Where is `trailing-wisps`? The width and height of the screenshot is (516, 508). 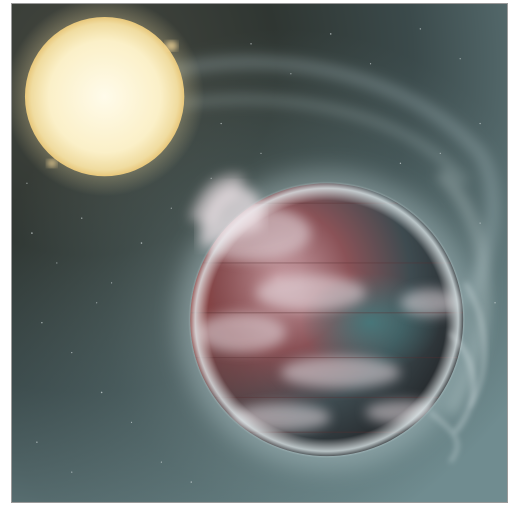
trailing-wisps is located at coordinates (457, 373).